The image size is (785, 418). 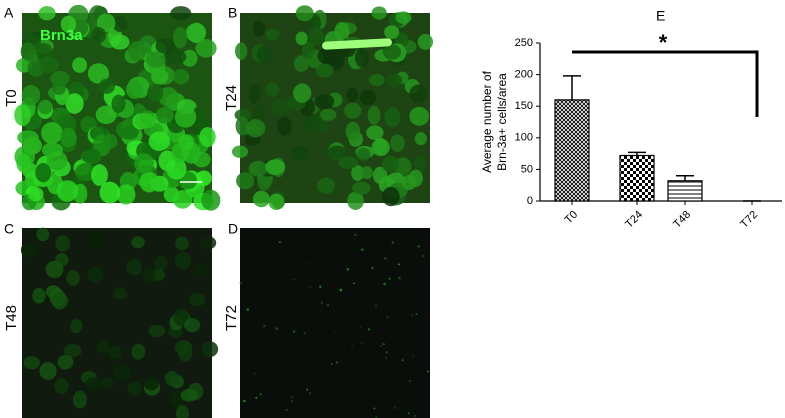 I want to click on x-tick-label: T24, so click(x=634, y=220).